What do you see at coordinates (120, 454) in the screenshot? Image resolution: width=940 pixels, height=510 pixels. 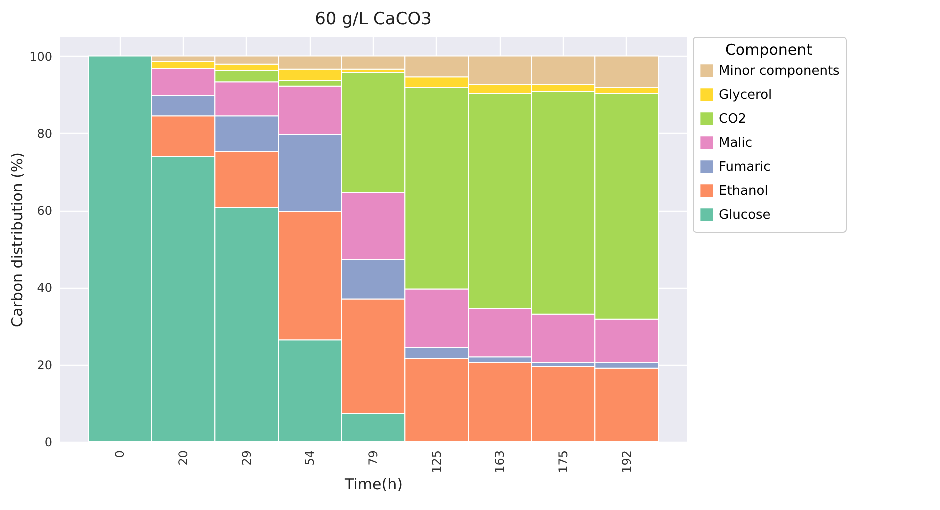 I see `x-tick-label: 0` at bounding box center [120, 454].